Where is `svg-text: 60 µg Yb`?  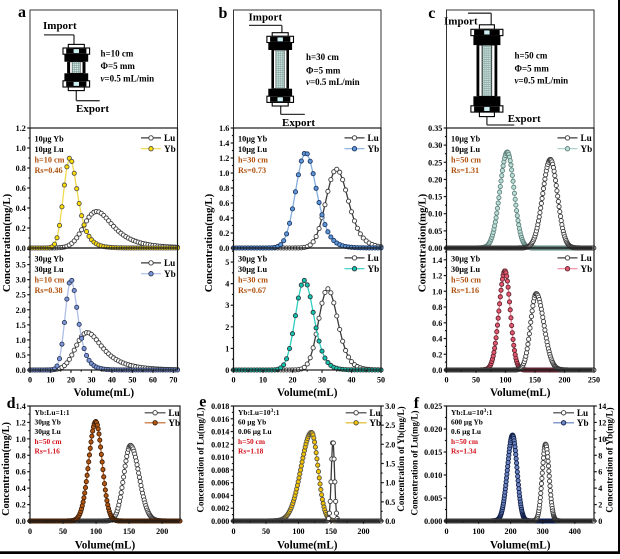
svg-text: 60 µg Yb is located at coordinates (252, 422).